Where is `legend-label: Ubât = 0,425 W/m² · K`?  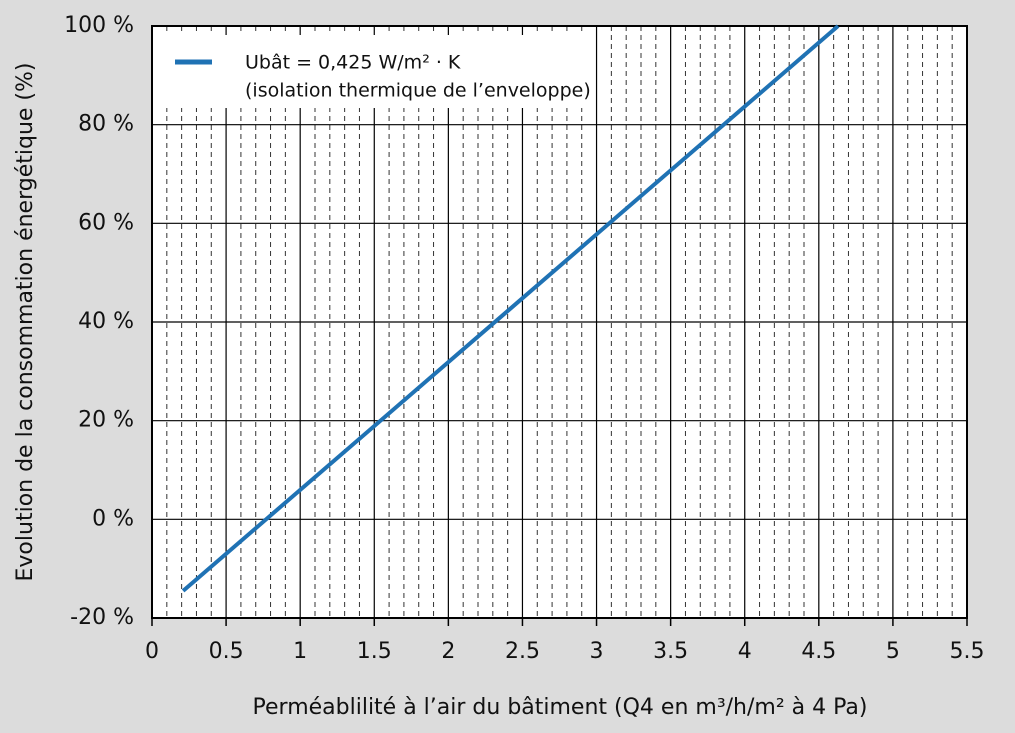
legend-label: Ubât = 0,425 W/m² · K is located at coordinates (353, 63).